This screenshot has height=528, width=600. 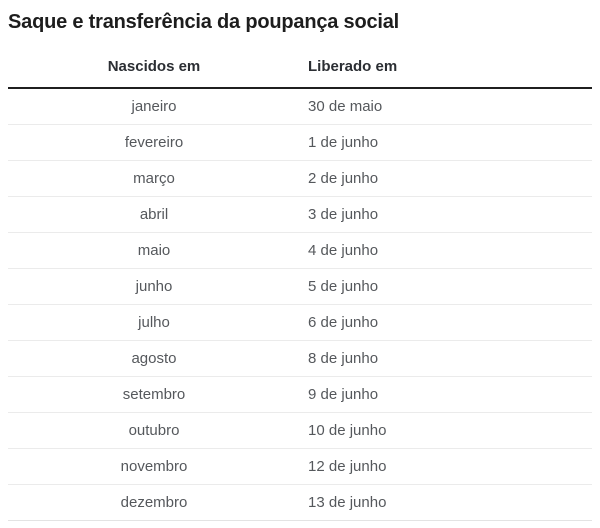 What do you see at coordinates (300, 431) in the screenshot?
I see `table-row: outubro 10 de junho` at bounding box center [300, 431].